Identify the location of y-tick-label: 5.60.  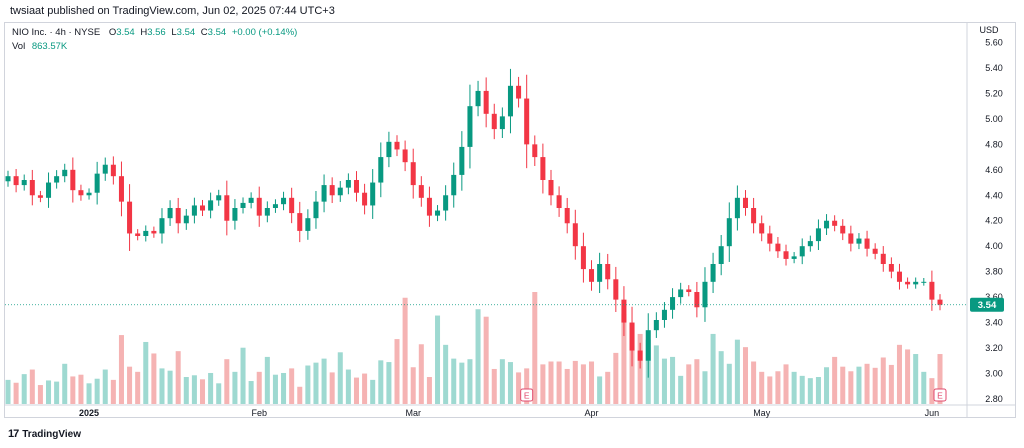
(994, 43).